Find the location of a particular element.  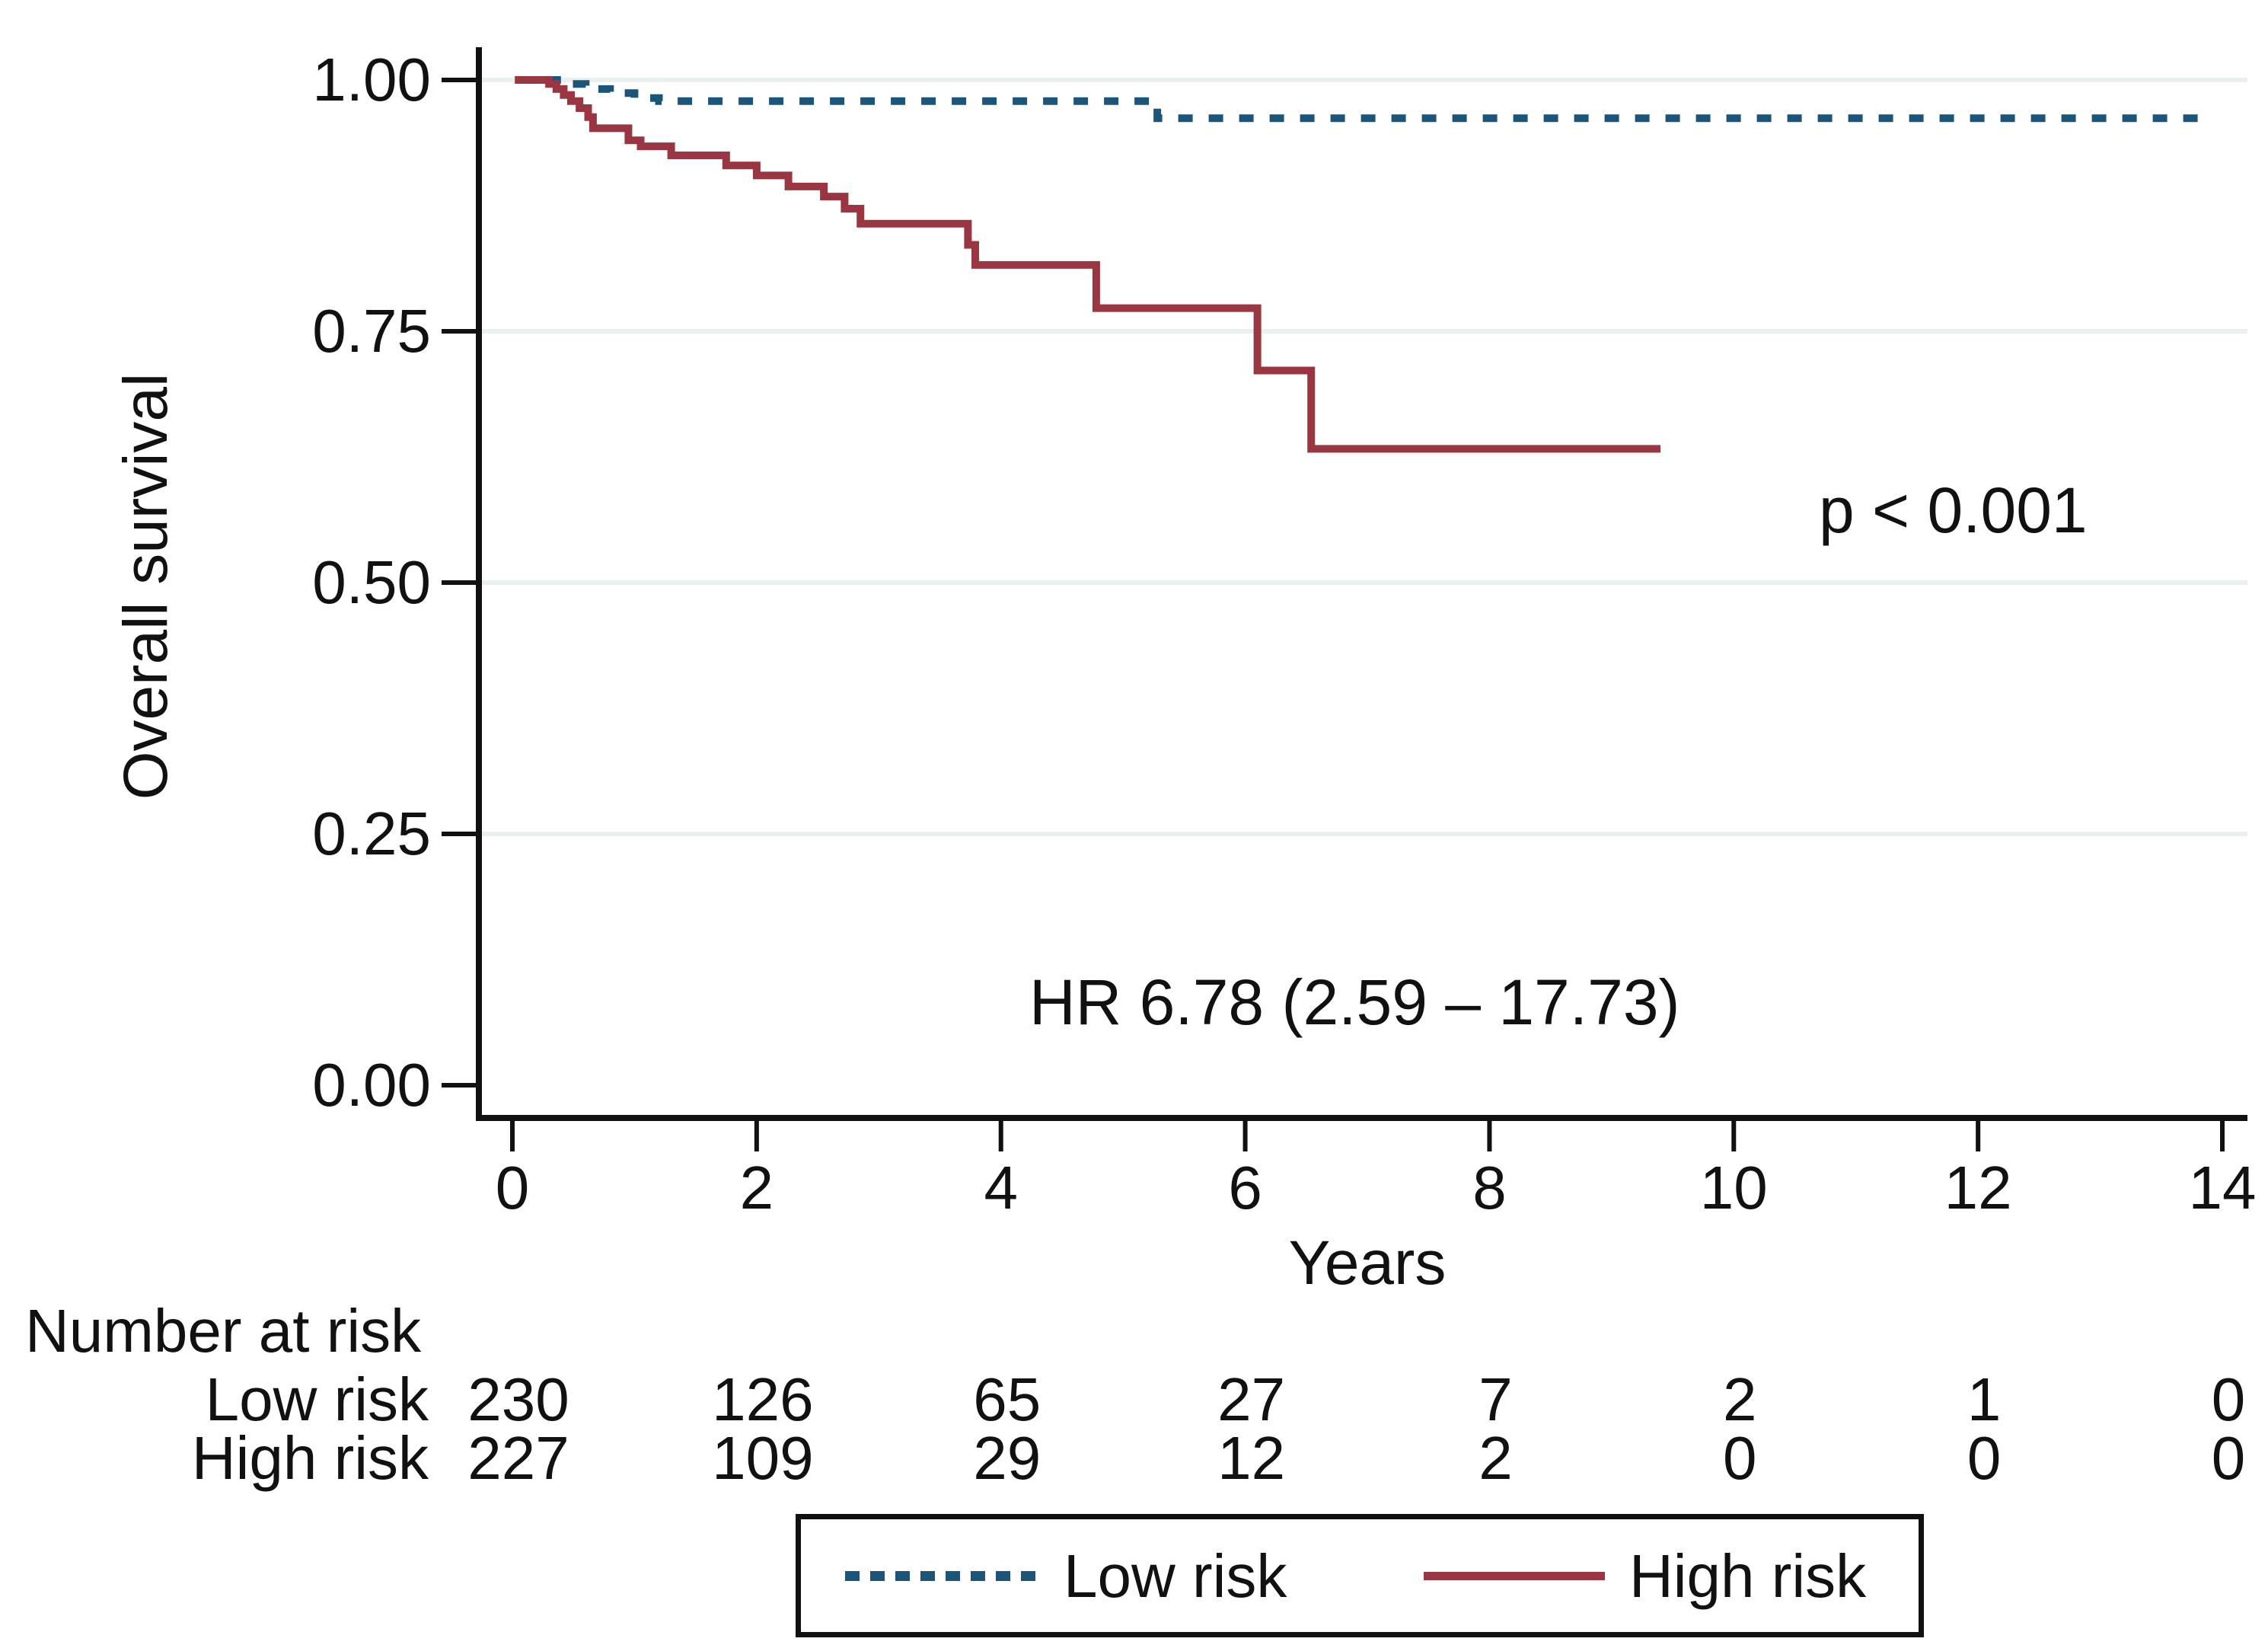

y-tick-label: 0.50 is located at coordinates (371, 582).